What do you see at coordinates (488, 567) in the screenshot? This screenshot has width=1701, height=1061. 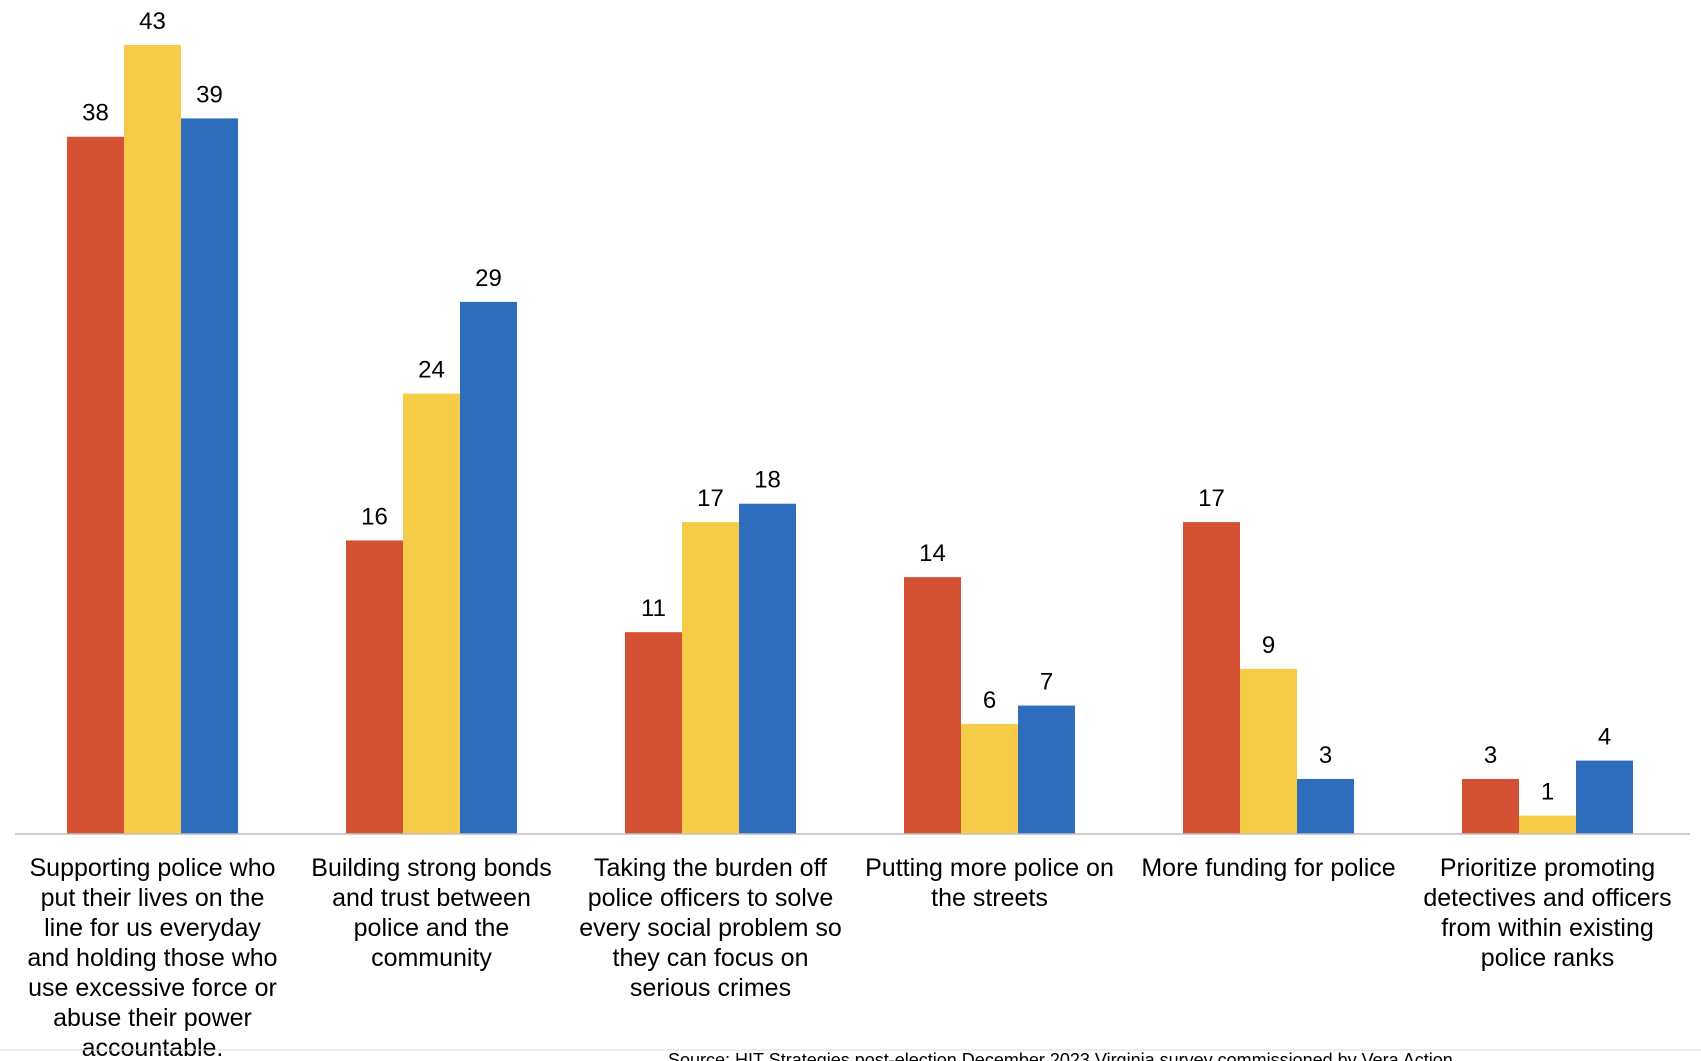 I see `bar-series3-cat2` at bounding box center [488, 567].